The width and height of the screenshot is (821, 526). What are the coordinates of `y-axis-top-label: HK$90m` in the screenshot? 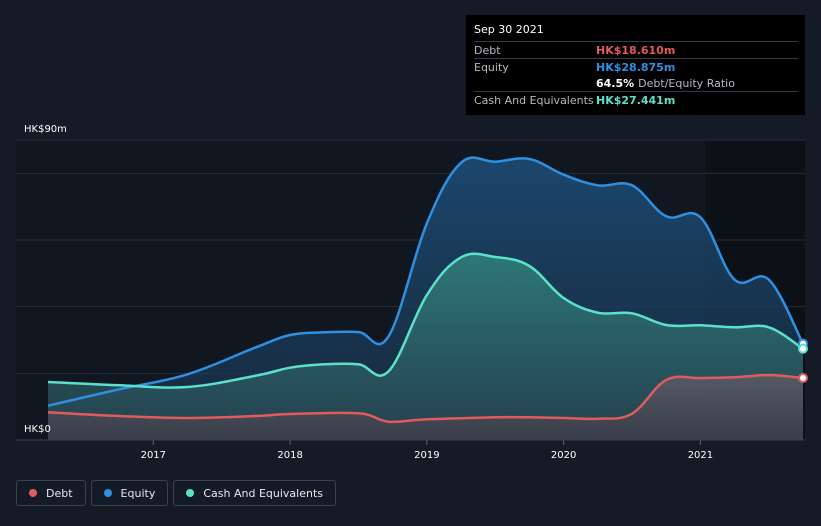 It's located at (45, 129).